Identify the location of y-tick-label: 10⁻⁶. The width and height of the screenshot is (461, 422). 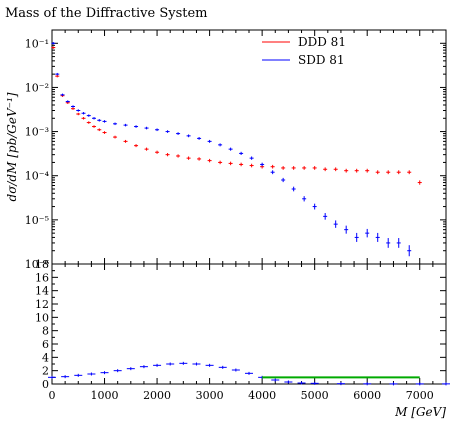
(37, 264).